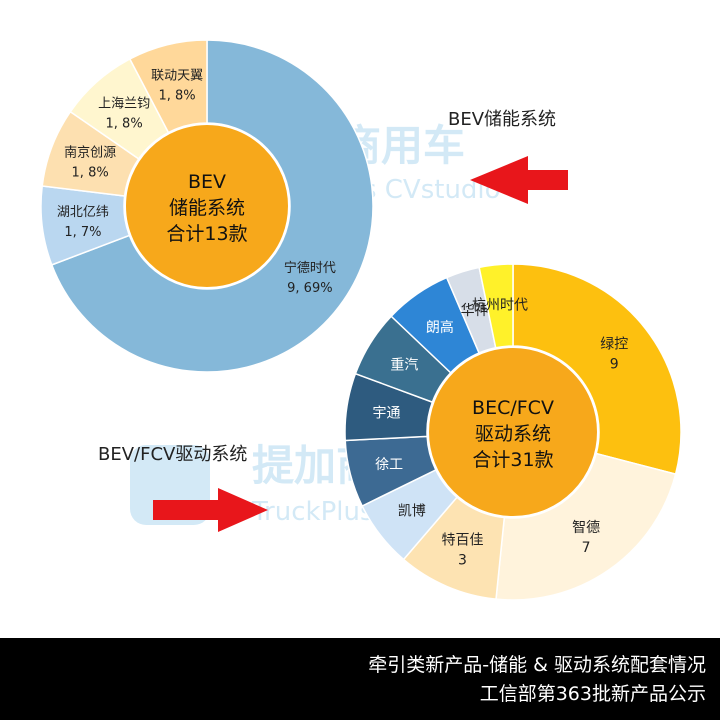 The width and height of the screenshot is (720, 720). I want to click on slice-label: 朗高, so click(440, 327).